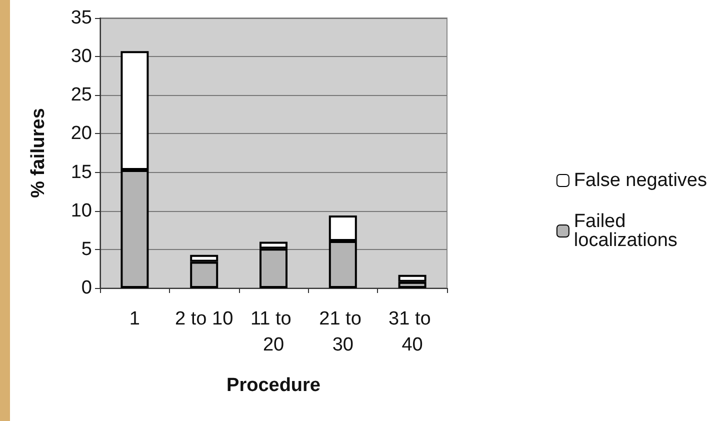 Image resolution: width=716 pixels, height=421 pixels. What do you see at coordinates (81, 57) in the screenshot?
I see `y-tick-label: 30` at bounding box center [81, 57].